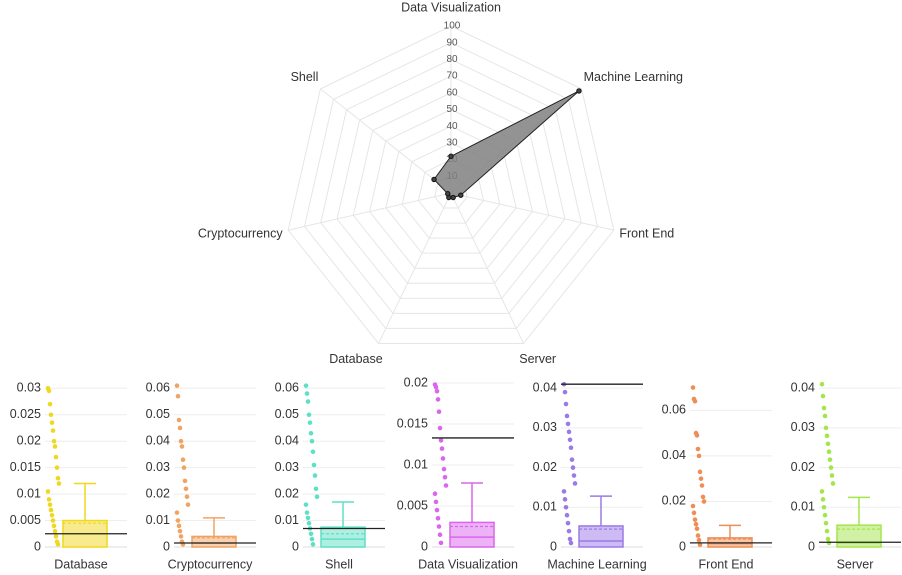  What do you see at coordinates (646, 233) in the screenshot?
I see `radar-axis-label: Front End` at bounding box center [646, 233].